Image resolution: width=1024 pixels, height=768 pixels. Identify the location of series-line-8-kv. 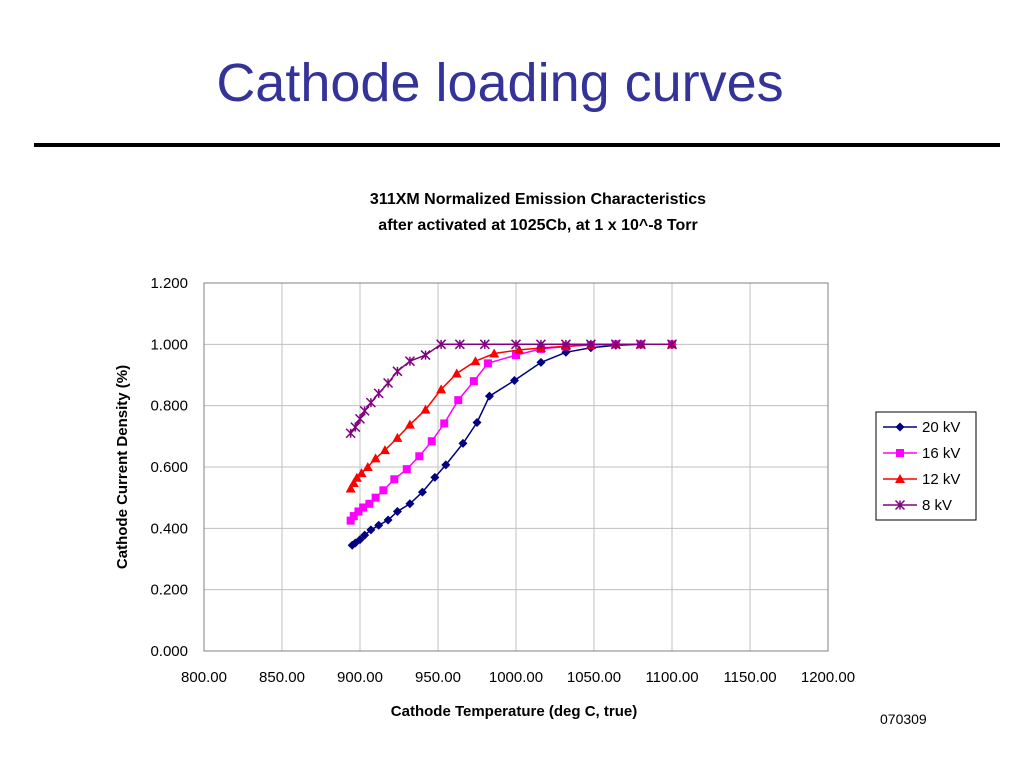
(511, 388).